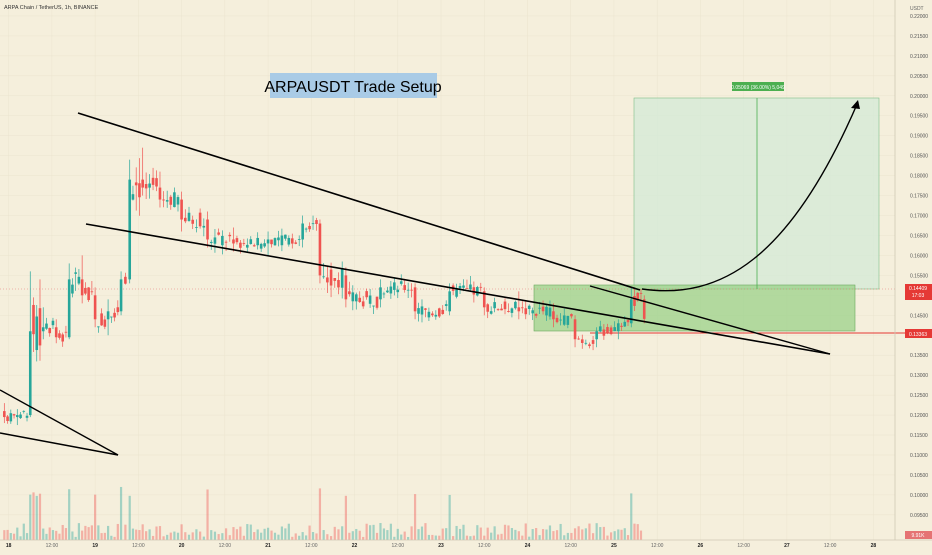  Describe the element at coordinates (694, 308) in the screenshot. I see `entry-zone` at that location.